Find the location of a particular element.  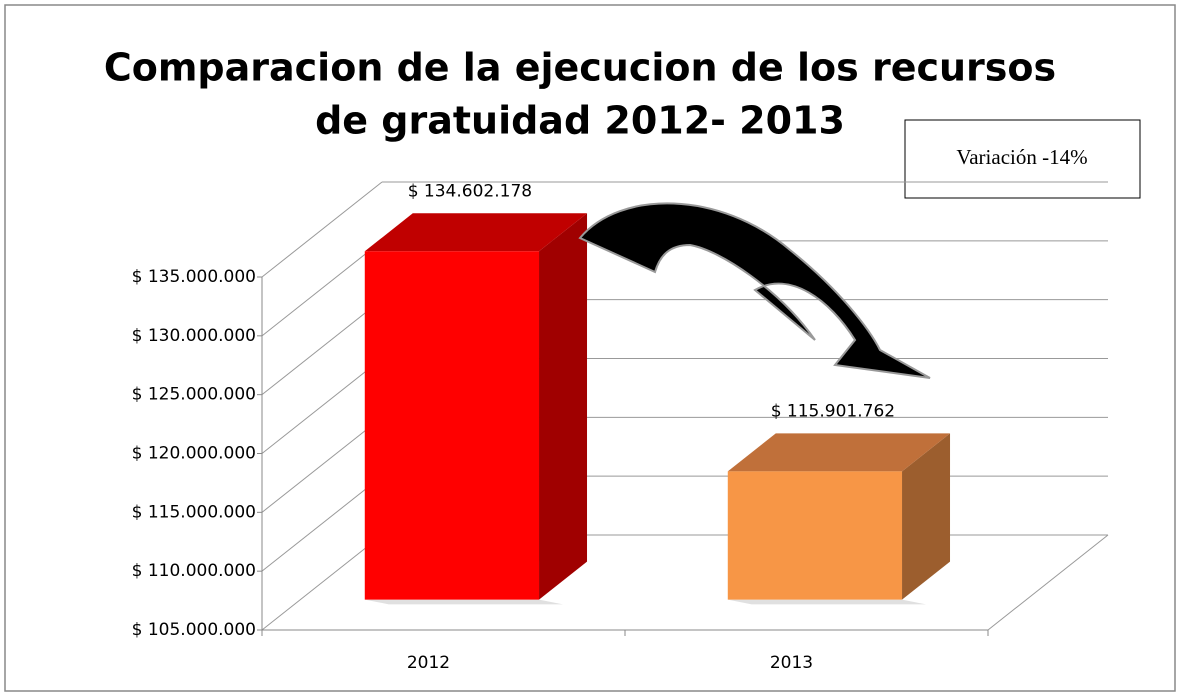

y-tick-label: $ 110.000.000 is located at coordinates (194, 571).